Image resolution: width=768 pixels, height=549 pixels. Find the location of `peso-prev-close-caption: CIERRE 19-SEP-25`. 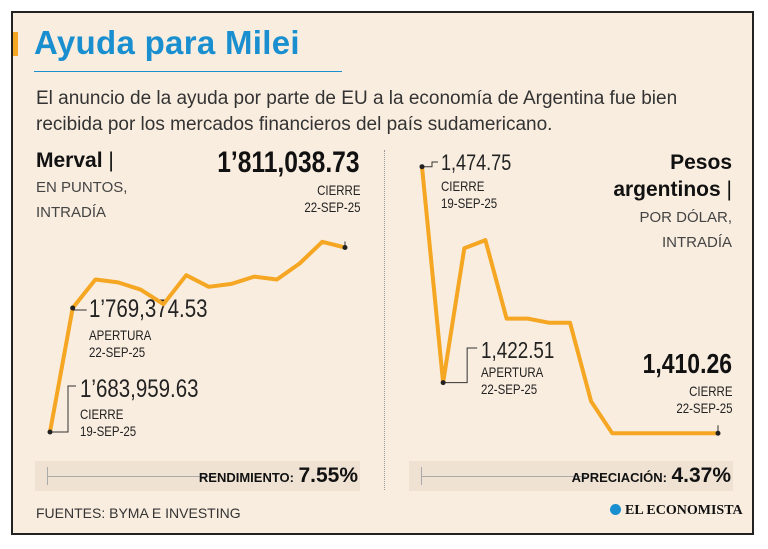

peso-prev-close-caption: CIERRE 19-SEP-25 is located at coordinates (469, 195).